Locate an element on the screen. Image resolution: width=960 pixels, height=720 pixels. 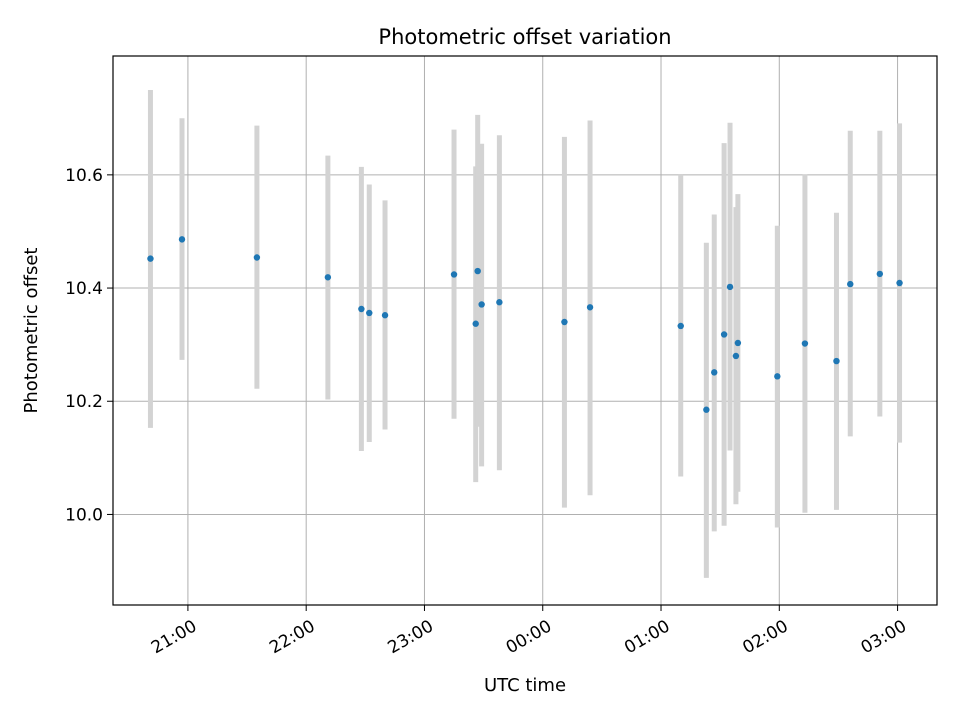
y-axis-ticks: 10.0 10.2 10.4 10.6 is located at coordinates (89, 345).